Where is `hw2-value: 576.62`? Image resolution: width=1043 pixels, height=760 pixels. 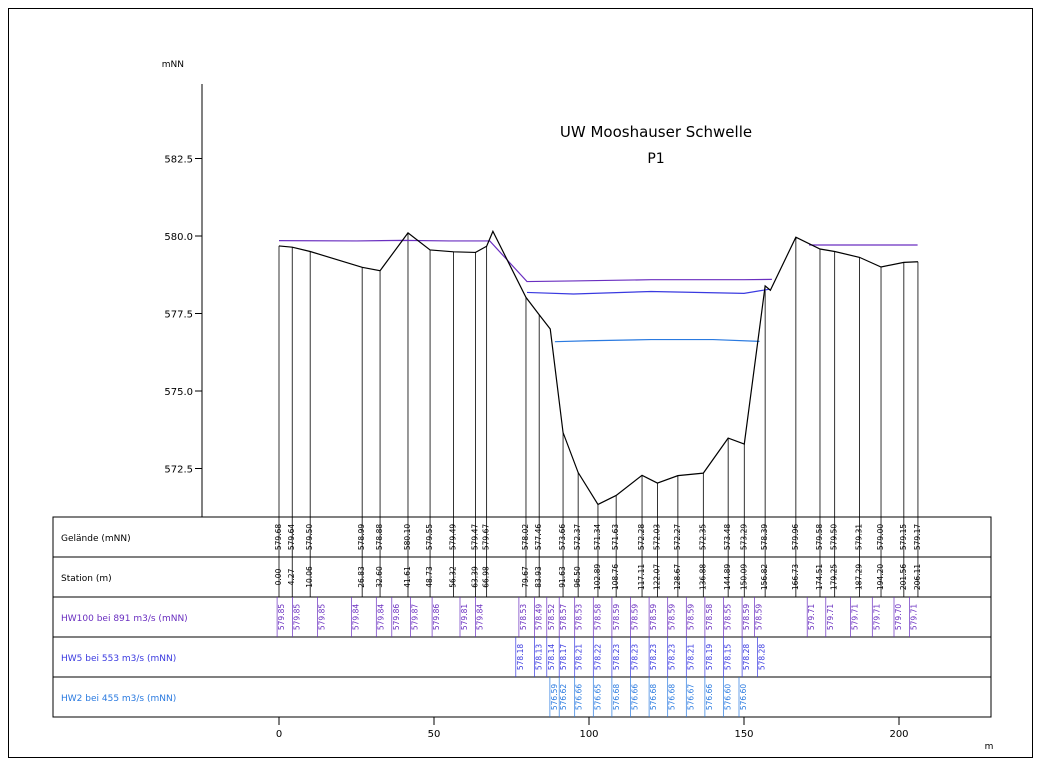
hw2-value: 576.62 is located at coordinates (563, 697).